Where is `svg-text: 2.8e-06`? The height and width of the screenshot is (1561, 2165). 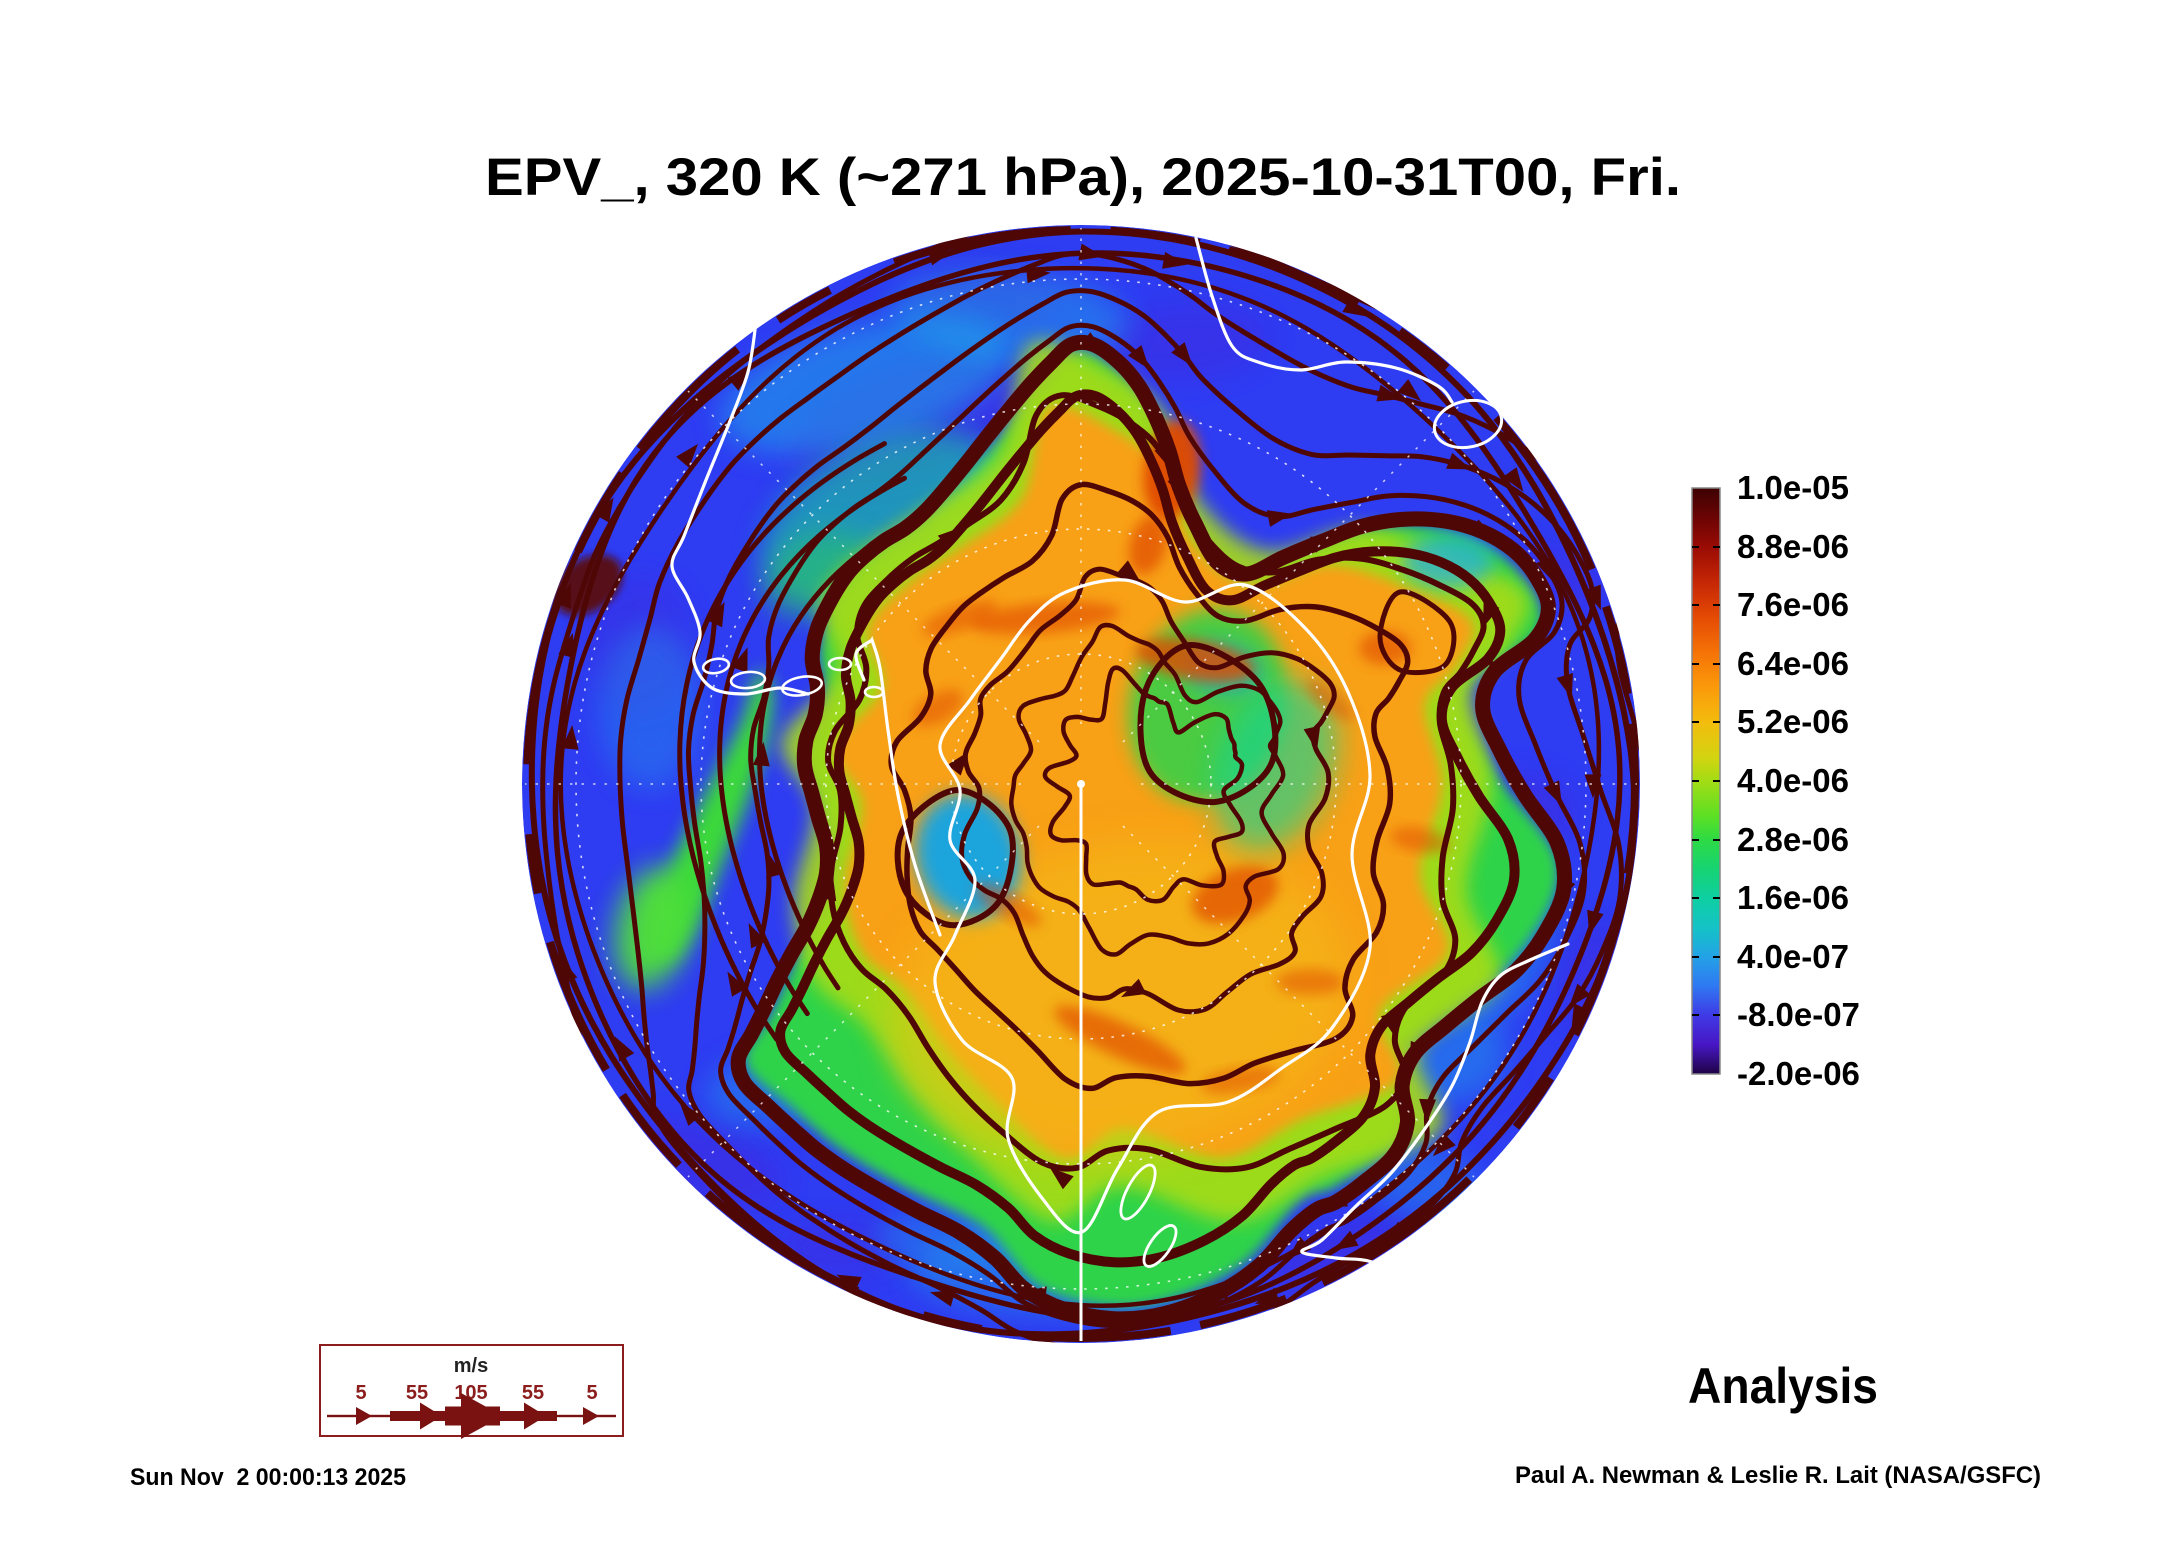 svg-text: 2.8e-06 is located at coordinates (1793, 839).